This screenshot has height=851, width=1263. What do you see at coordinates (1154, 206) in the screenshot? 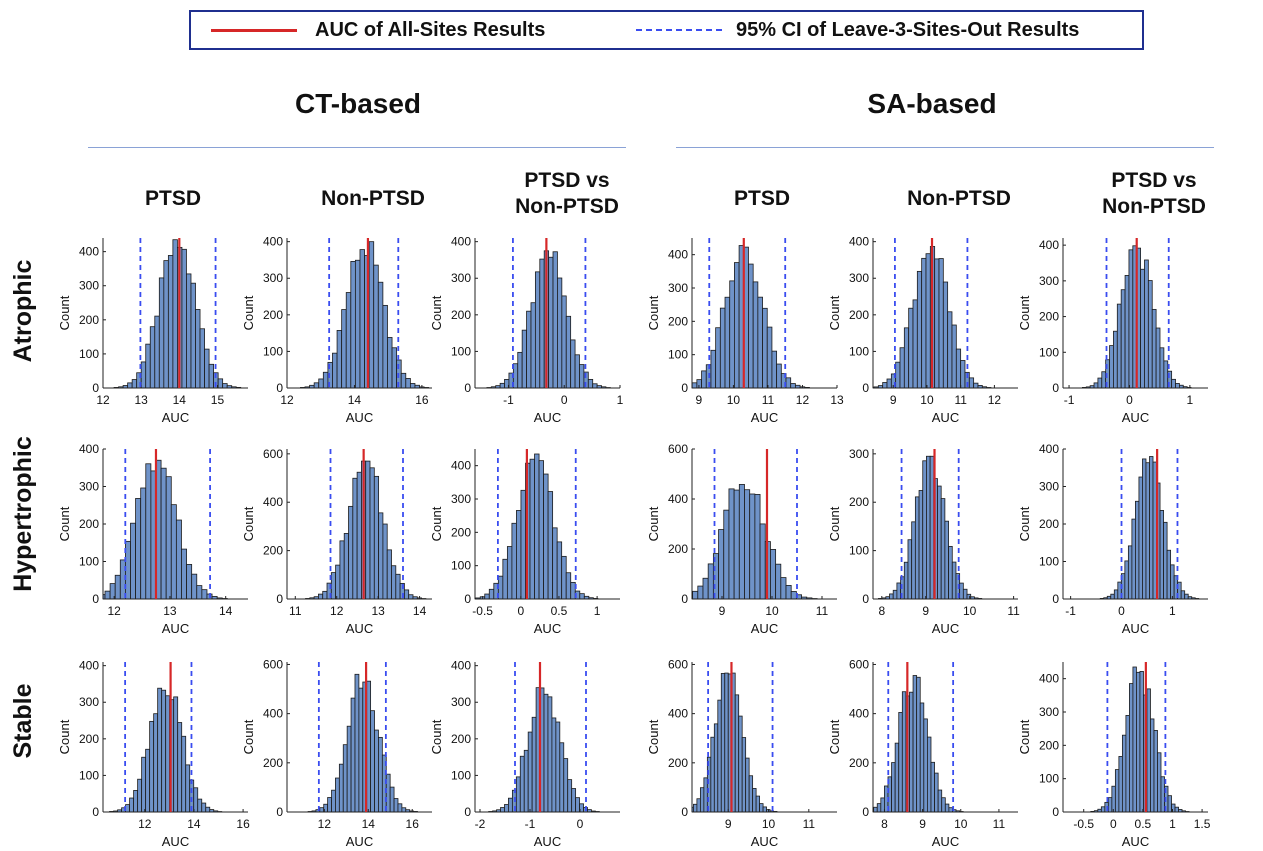
I see `col-title-line2: Non-PTSD` at bounding box center [1154, 206].